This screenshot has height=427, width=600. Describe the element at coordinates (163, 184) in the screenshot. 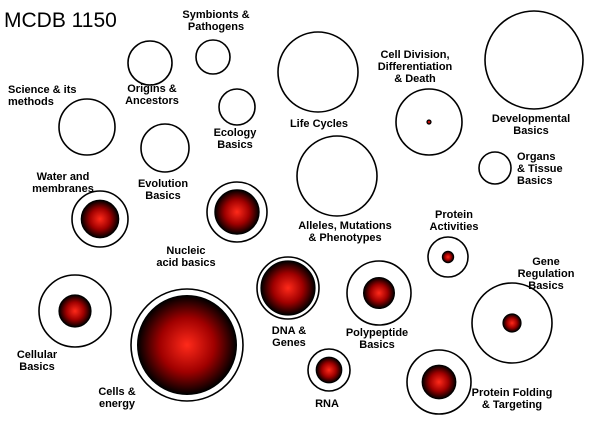

I see `topic-label-line: Evolution` at that location.